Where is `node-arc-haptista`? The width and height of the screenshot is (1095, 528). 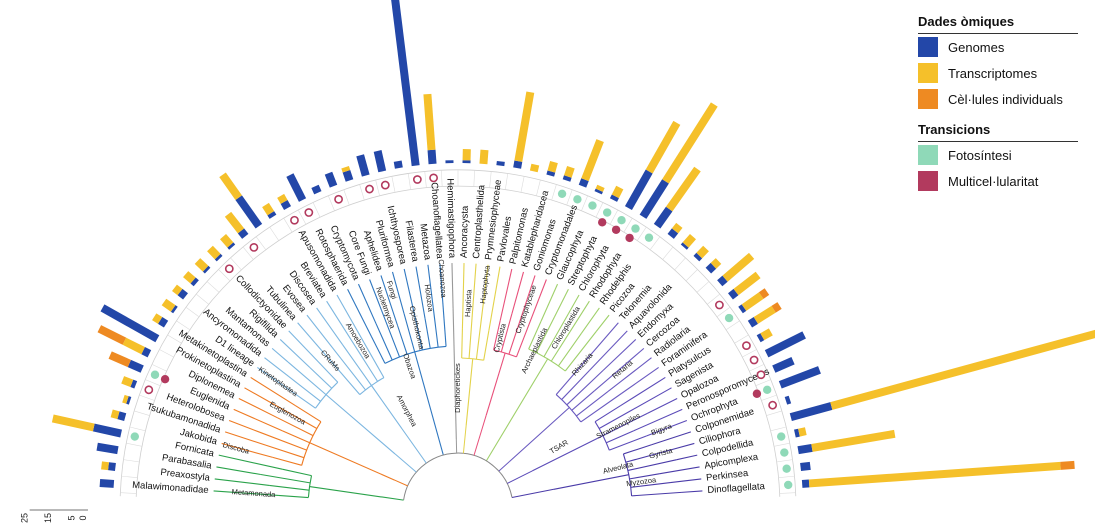
node-arc-haptista is located at coordinates (472, 359).